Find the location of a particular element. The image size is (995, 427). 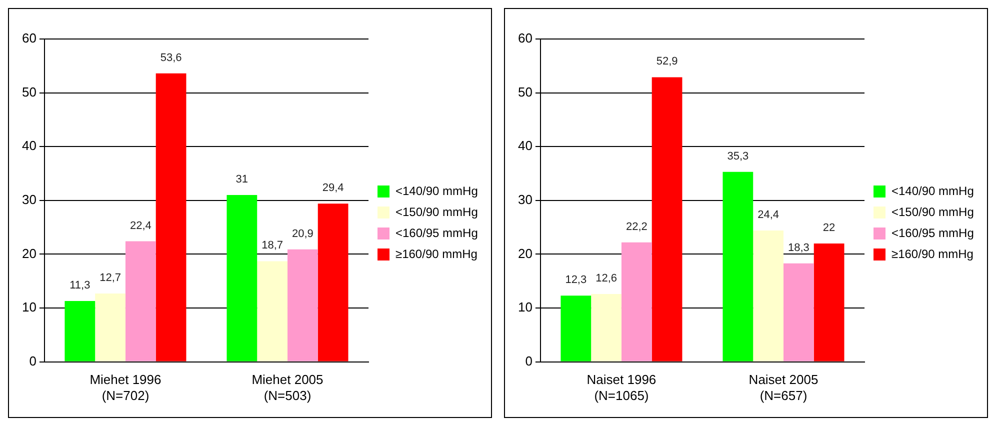

x-tick-label: Naiset 2005 (N=657) is located at coordinates (783, 387).